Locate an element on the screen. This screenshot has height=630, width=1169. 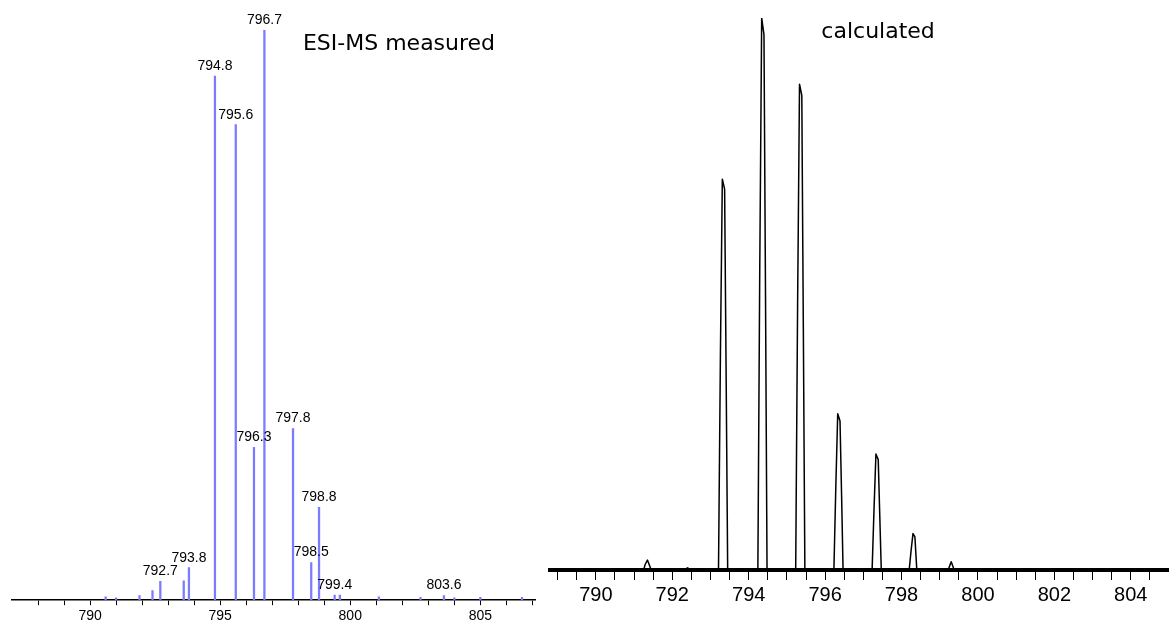
x-tick-label: 805 is located at coordinates (480, 615).